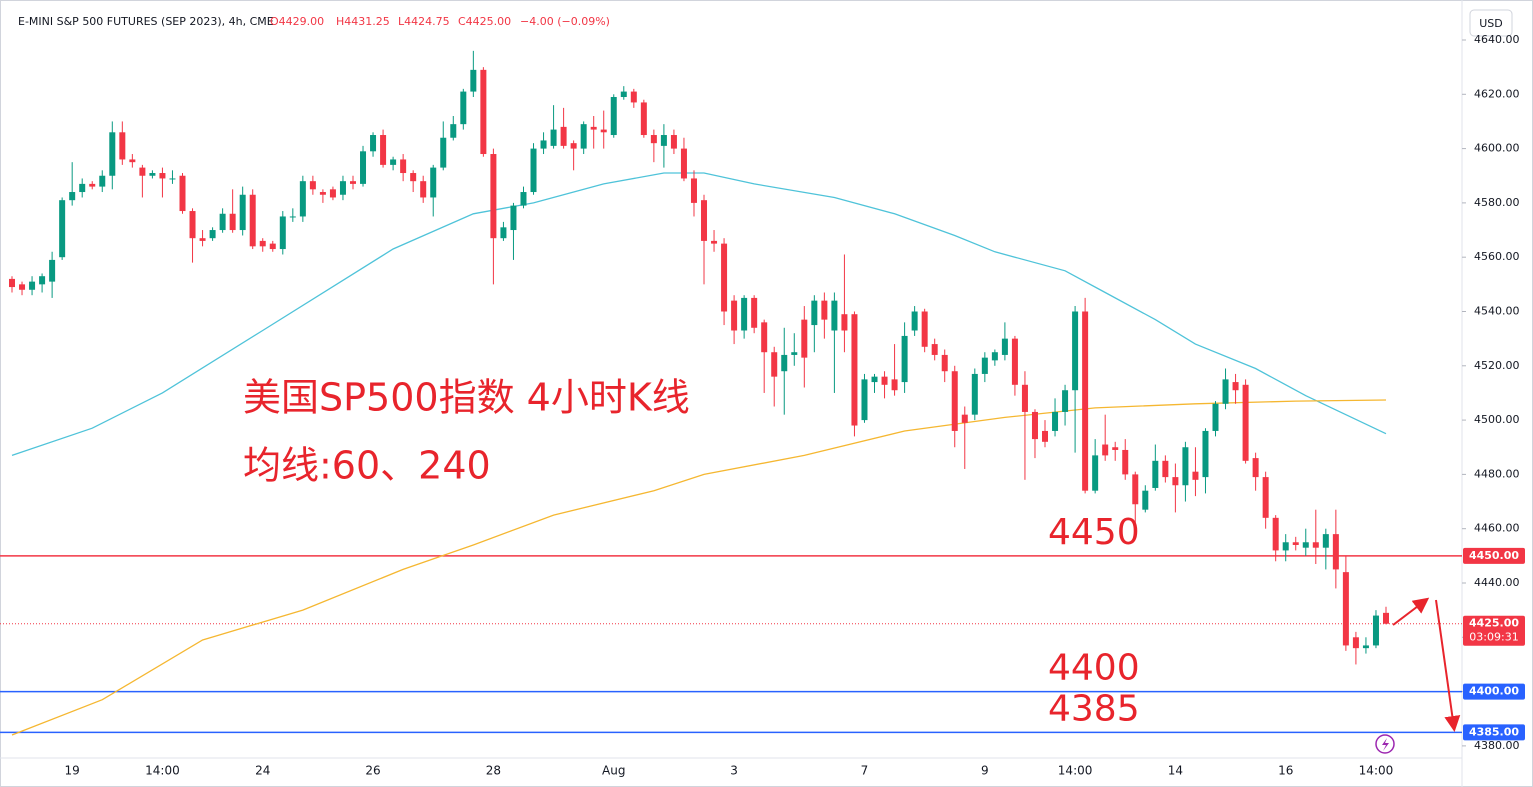 This screenshot has width=1533, height=787. Describe the element at coordinates (613, 771) in the screenshot. I see `x-tick-label: Aug` at that location.